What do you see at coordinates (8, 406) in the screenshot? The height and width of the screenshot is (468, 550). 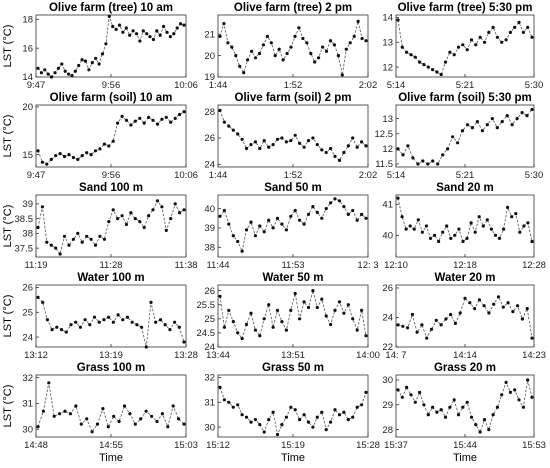 I see `y-axis-label: LST (°C)` at bounding box center [8, 406].